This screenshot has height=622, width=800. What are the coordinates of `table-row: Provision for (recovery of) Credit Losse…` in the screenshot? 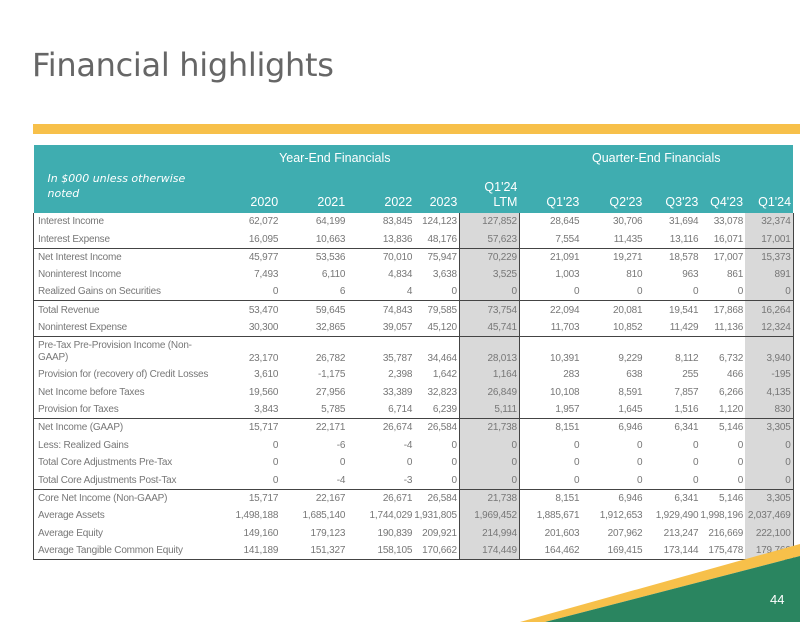 It's located at (413, 375).